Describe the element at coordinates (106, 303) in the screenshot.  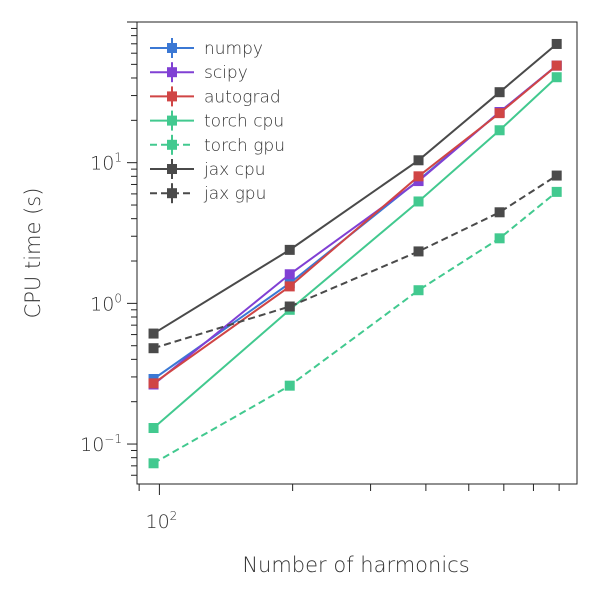
I see `y-tick-label: 10⁰` at that location.